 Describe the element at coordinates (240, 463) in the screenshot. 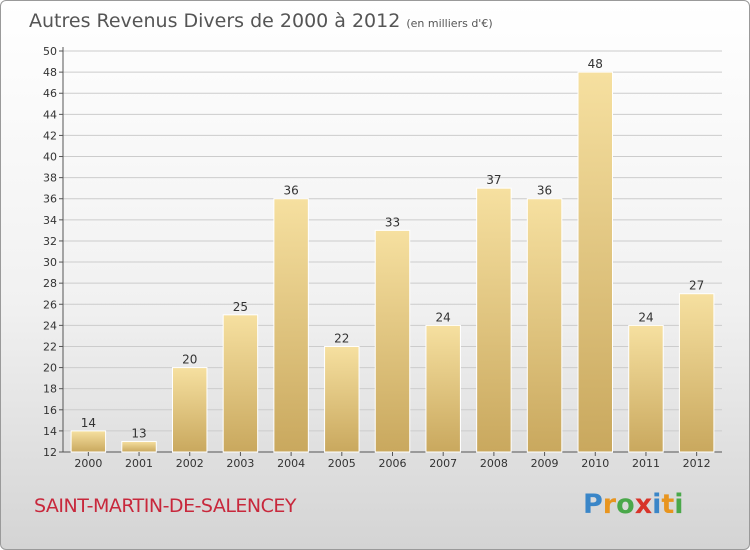

I see `x-tick-label: 2003` at that location.